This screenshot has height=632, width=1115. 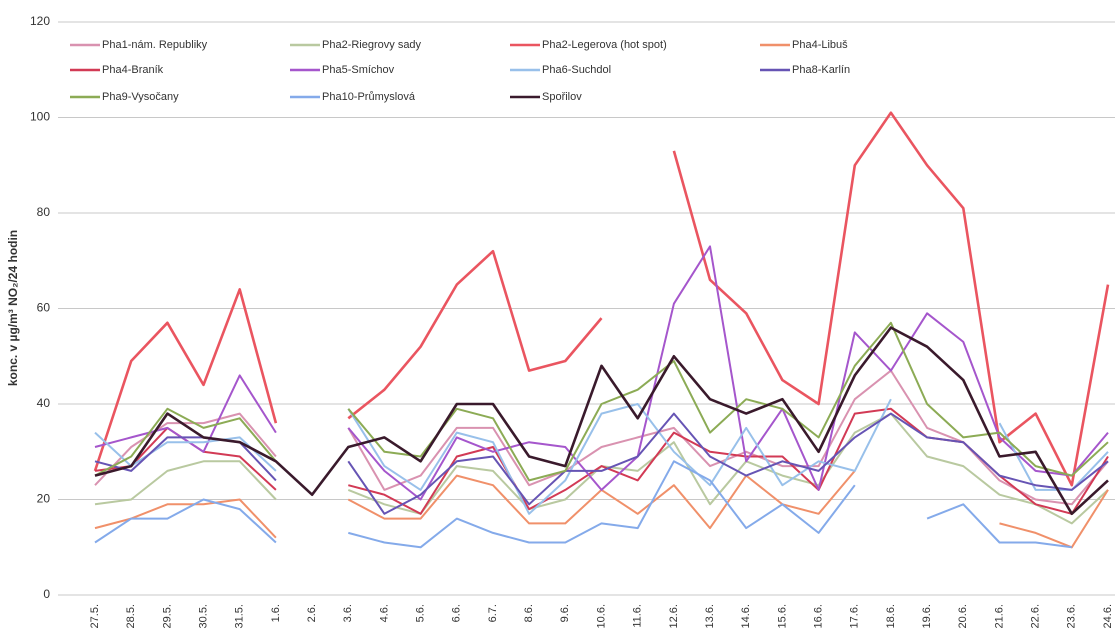 I want to click on x-tick-label: 1.6., so click(x=276, y=613).